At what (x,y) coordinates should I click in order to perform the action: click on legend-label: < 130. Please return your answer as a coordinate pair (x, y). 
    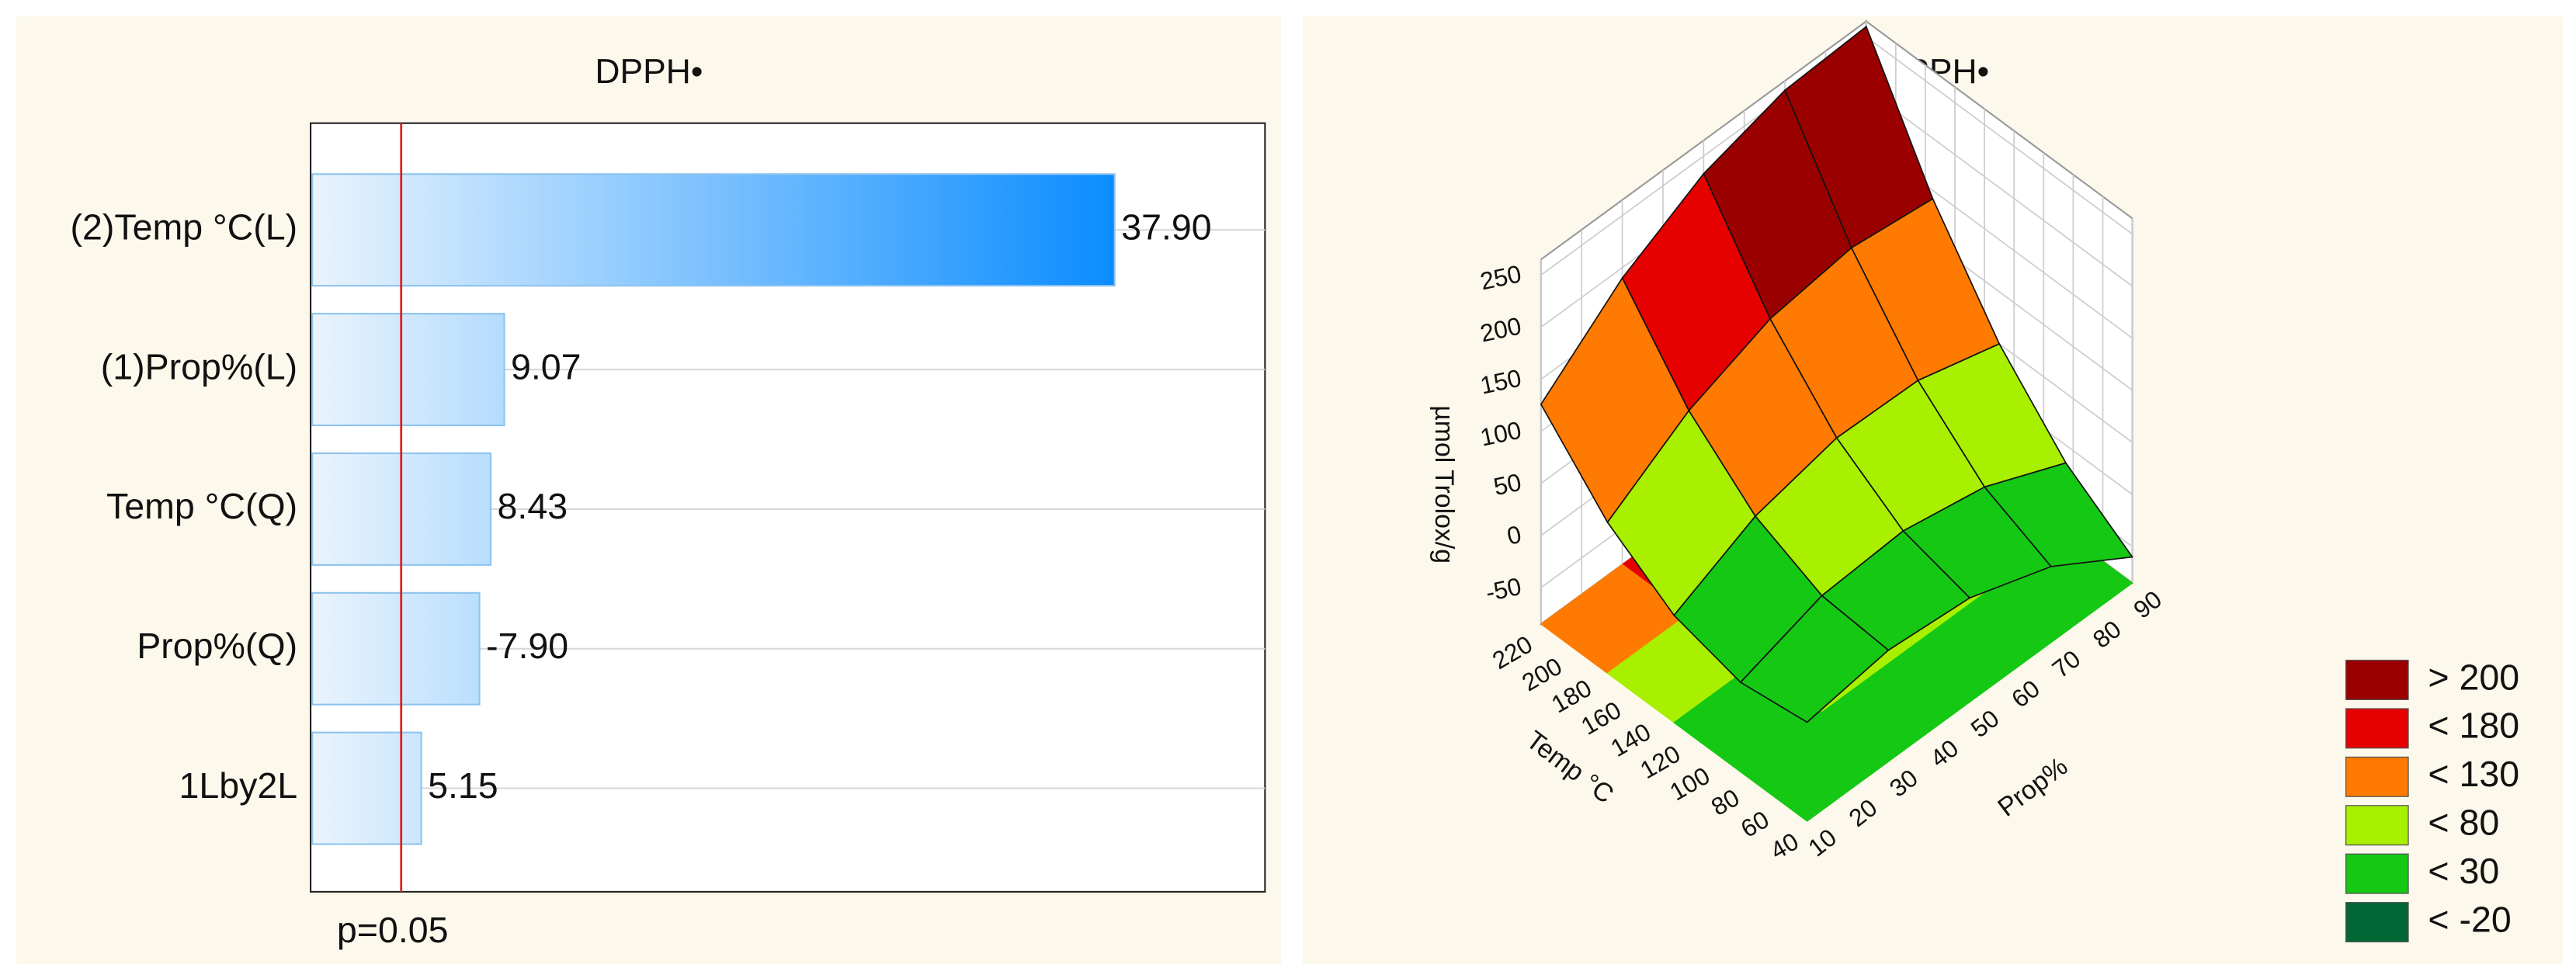
    Looking at the image, I should click on (2473, 774).